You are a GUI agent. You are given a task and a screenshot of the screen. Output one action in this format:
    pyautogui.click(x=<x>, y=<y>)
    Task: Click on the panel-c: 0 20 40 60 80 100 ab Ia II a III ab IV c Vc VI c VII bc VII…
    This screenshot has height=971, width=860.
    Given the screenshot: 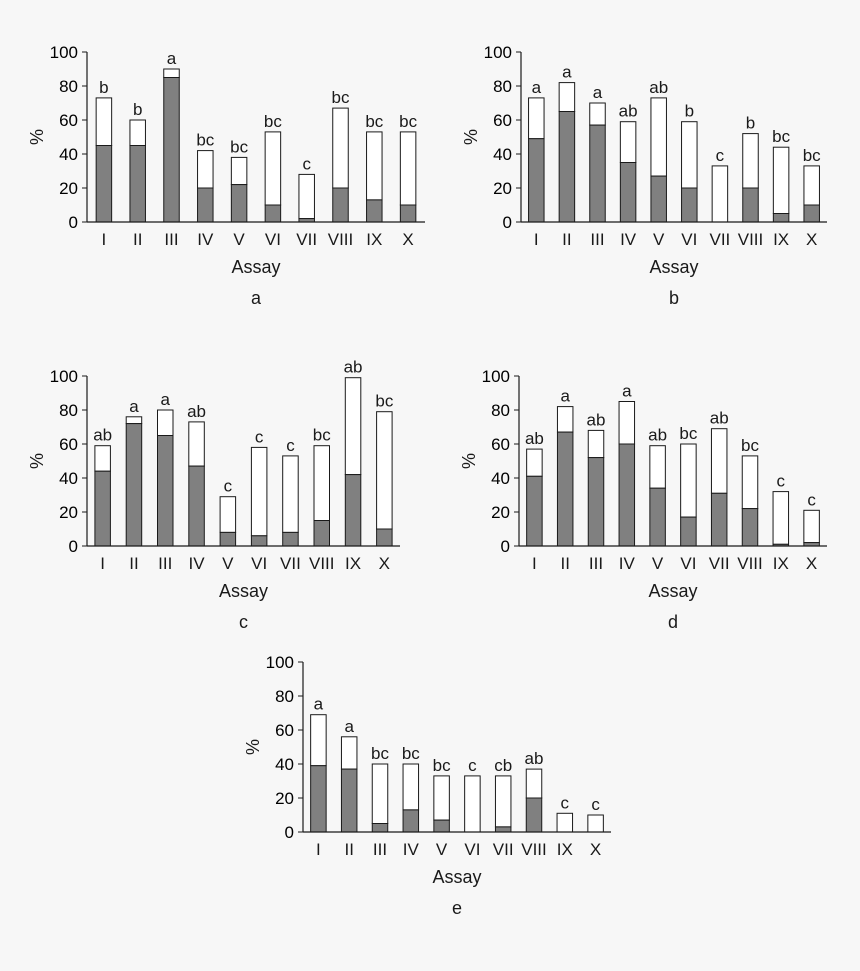 What is the action you would take?
    pyautogui.click(x=213, y=495)
    